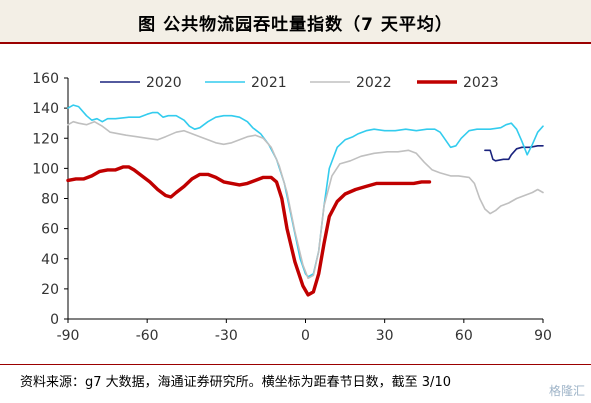  I want to click on y-tick-label: 40, so click(50, 260).